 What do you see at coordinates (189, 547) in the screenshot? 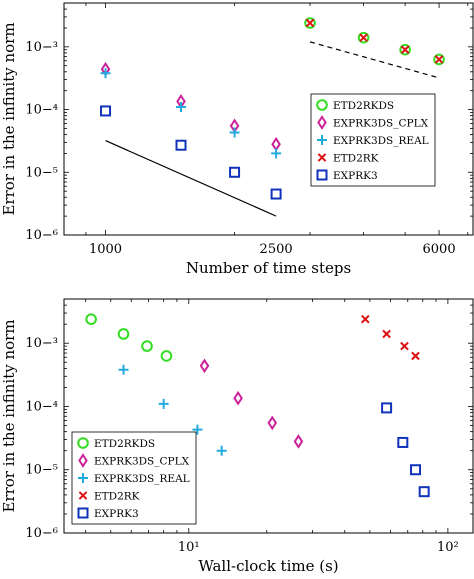
I see `x-tick-label: 10¹` at bounding box center [189, 547].